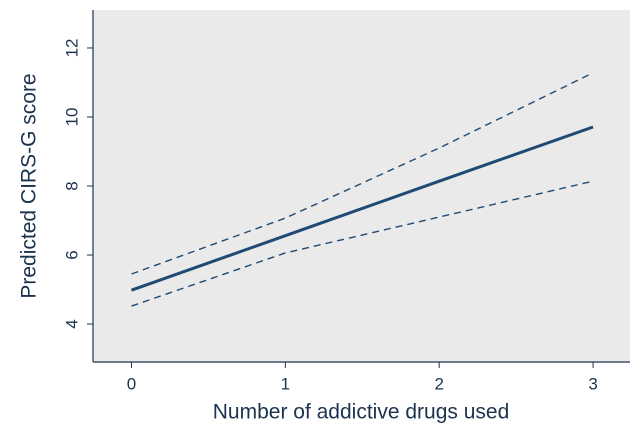 The width and height of the screenshot is (632, 429). Describe the element at coordinates (131, 383) in the screenshot. I see `x-tick-label: 0` at that location.